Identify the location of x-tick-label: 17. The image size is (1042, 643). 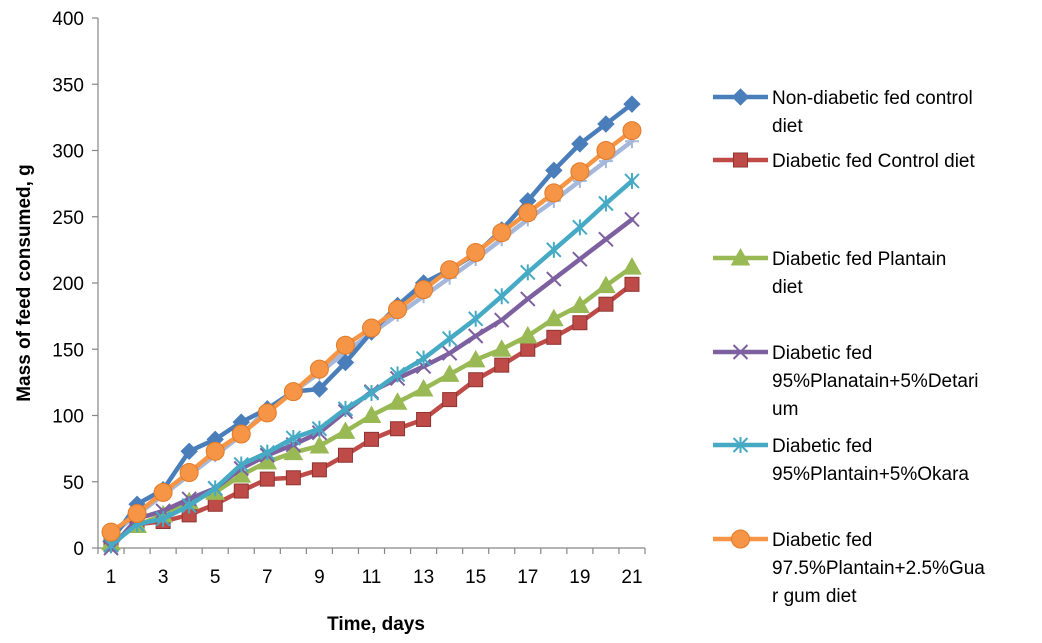
(527, 577).